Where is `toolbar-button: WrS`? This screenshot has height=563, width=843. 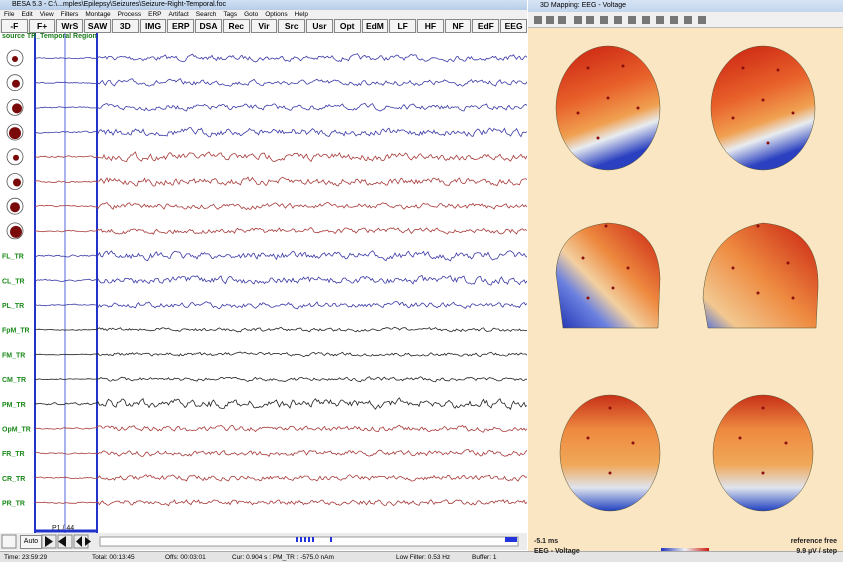 toolbar-button: WrS is located at coordinates (69, 26).